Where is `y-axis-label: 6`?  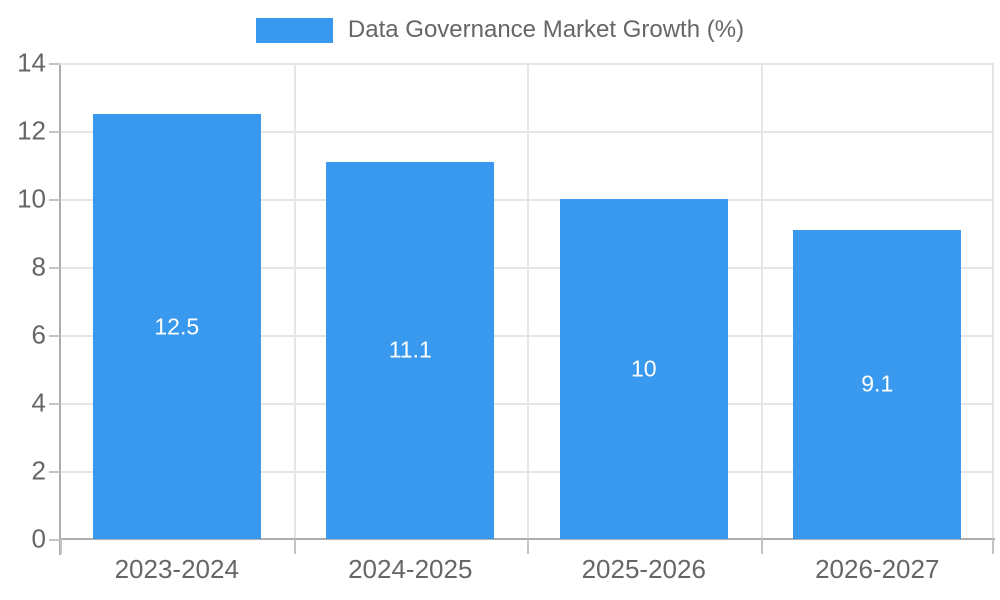 y-axis-label: 6 is located at coordinates (38, 334).